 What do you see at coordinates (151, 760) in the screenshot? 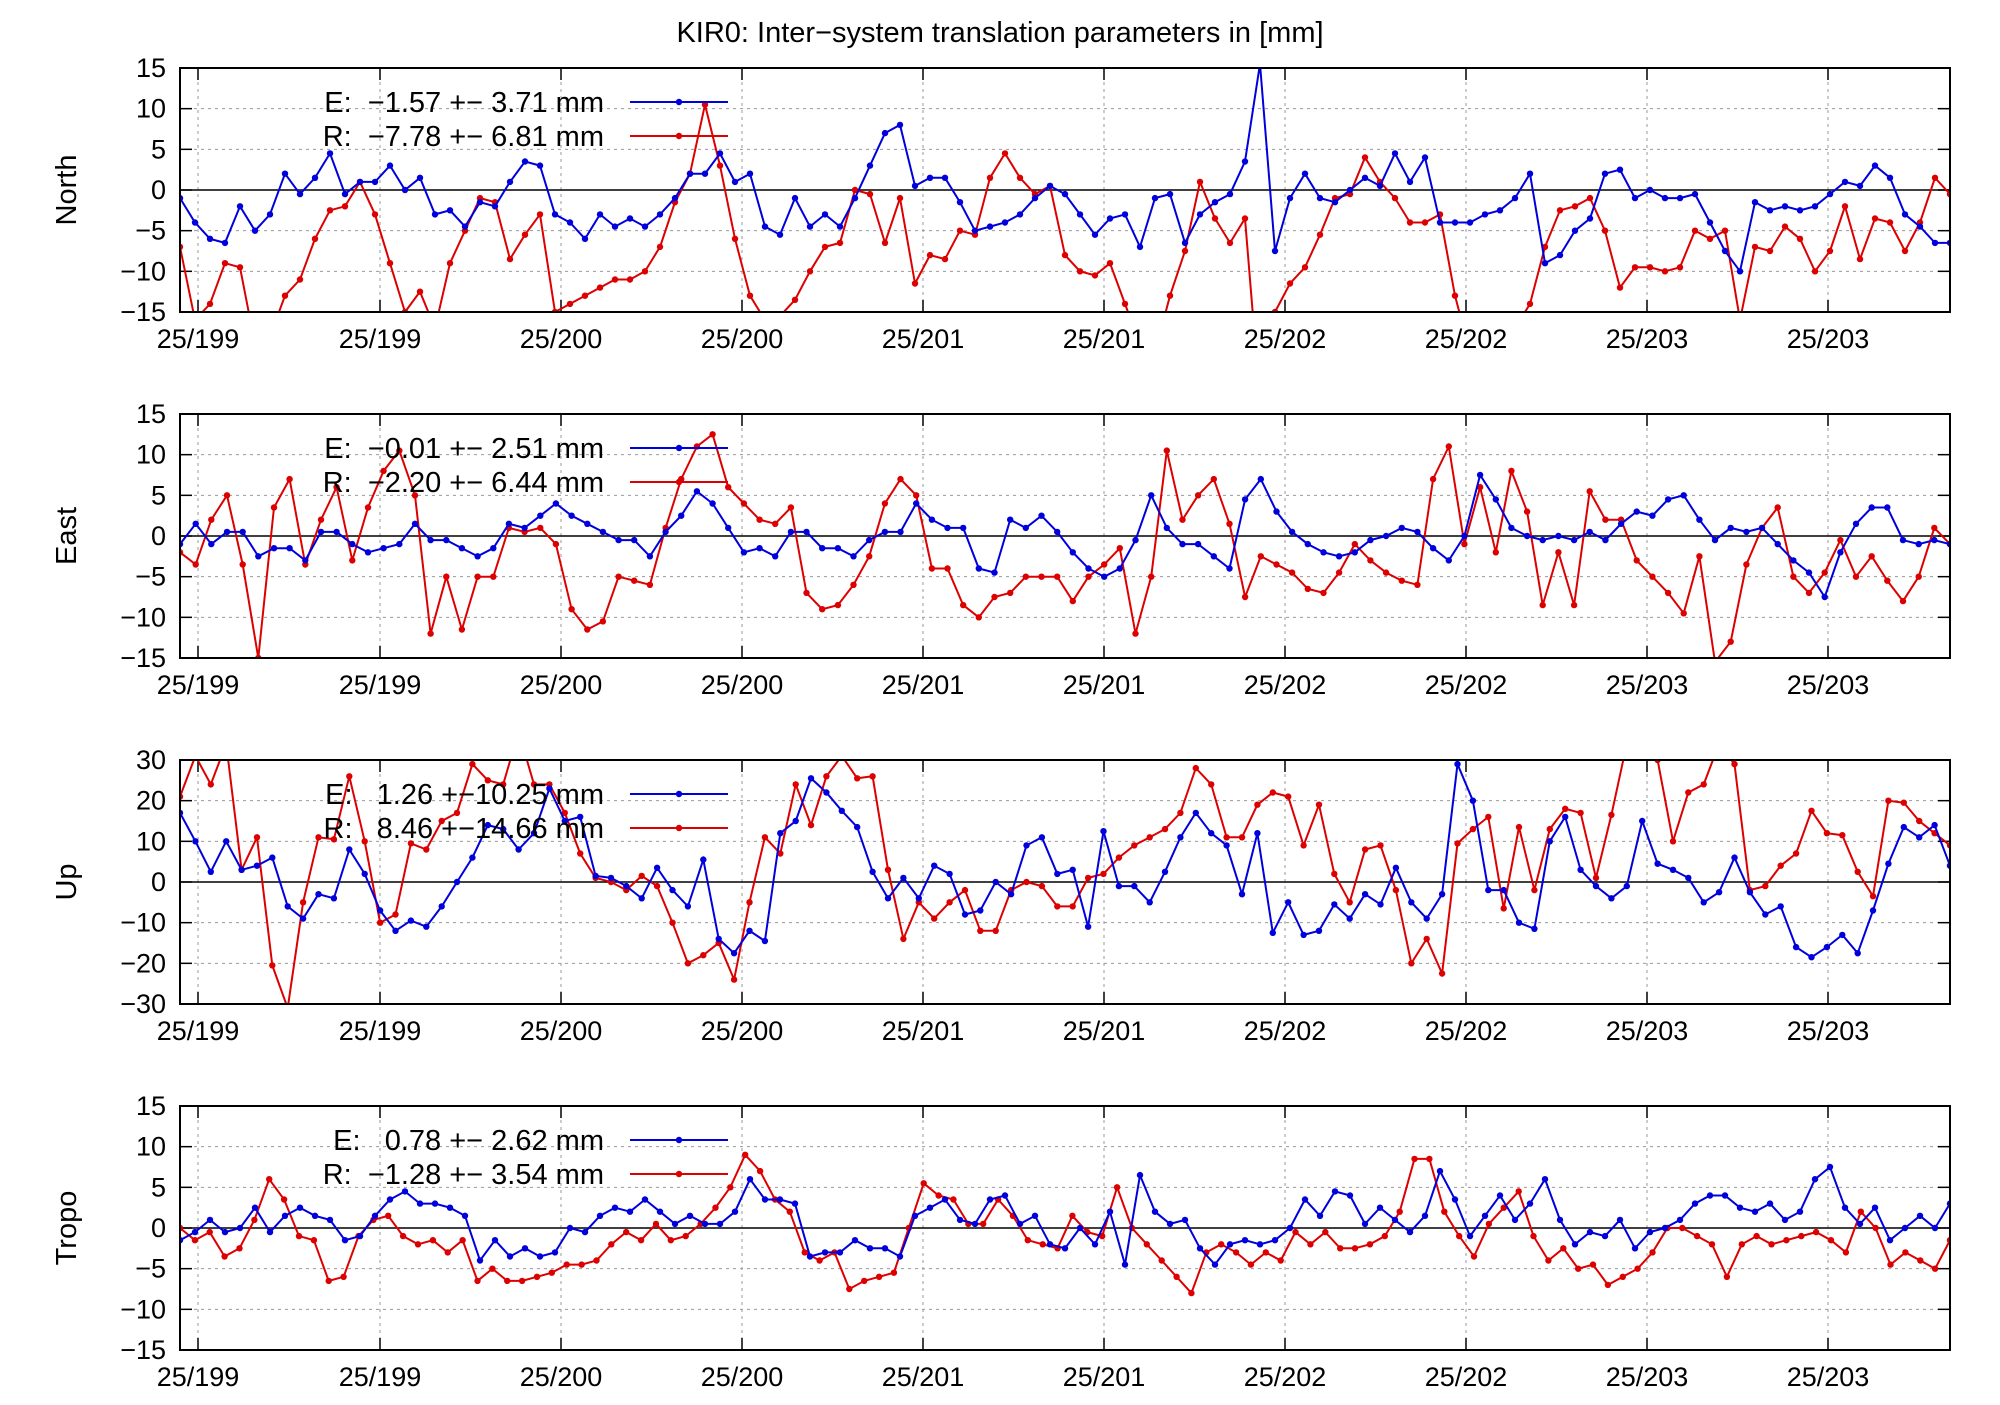
I see `y-tick-label: 30` at bounding box center [151, 760].